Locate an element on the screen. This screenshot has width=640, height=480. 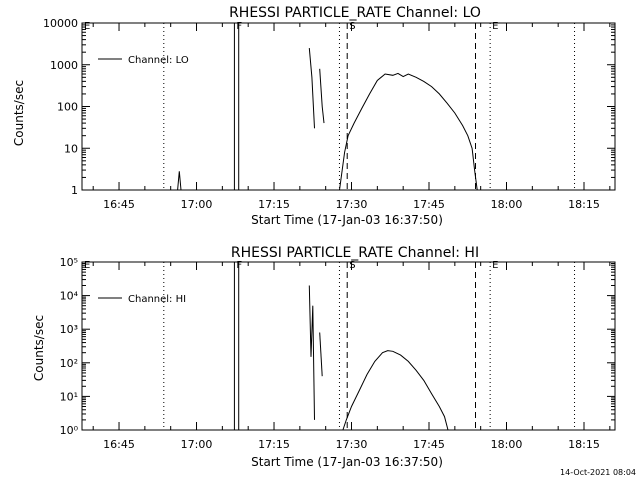
footer-timestamp: 14-Oct-2021 08:04 is located at coordinates (598, 472).